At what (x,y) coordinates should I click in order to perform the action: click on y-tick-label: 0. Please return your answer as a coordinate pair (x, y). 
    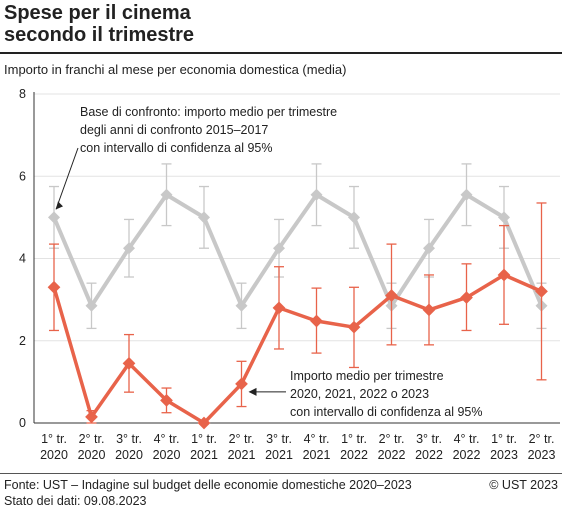
    Looking at the image, I should click on (22, 423).